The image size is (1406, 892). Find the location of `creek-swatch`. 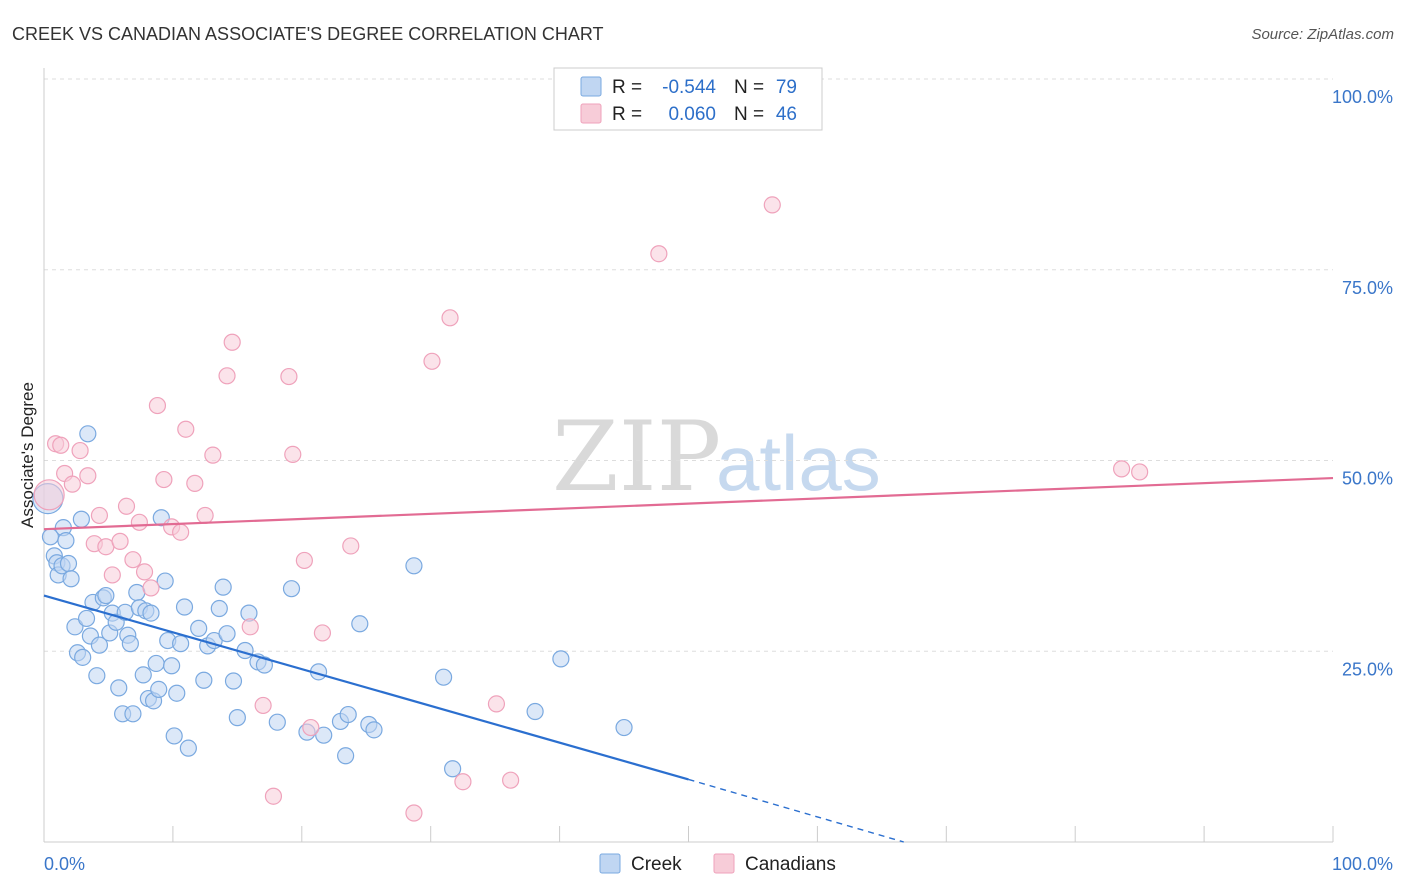

creek-swatch is located at coordinates (591, 86).